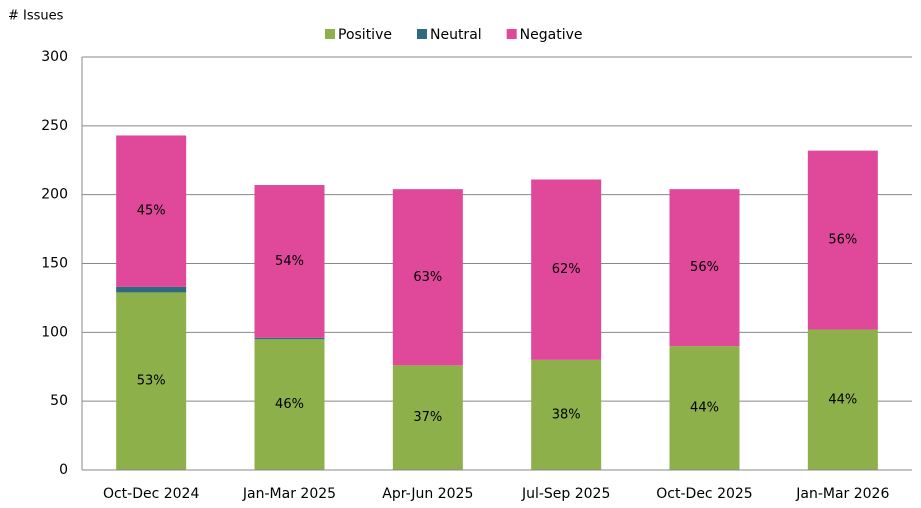 The height and width of the screenshot is (508, 921). I want to click on data-label: 46%, so click(289, 404).